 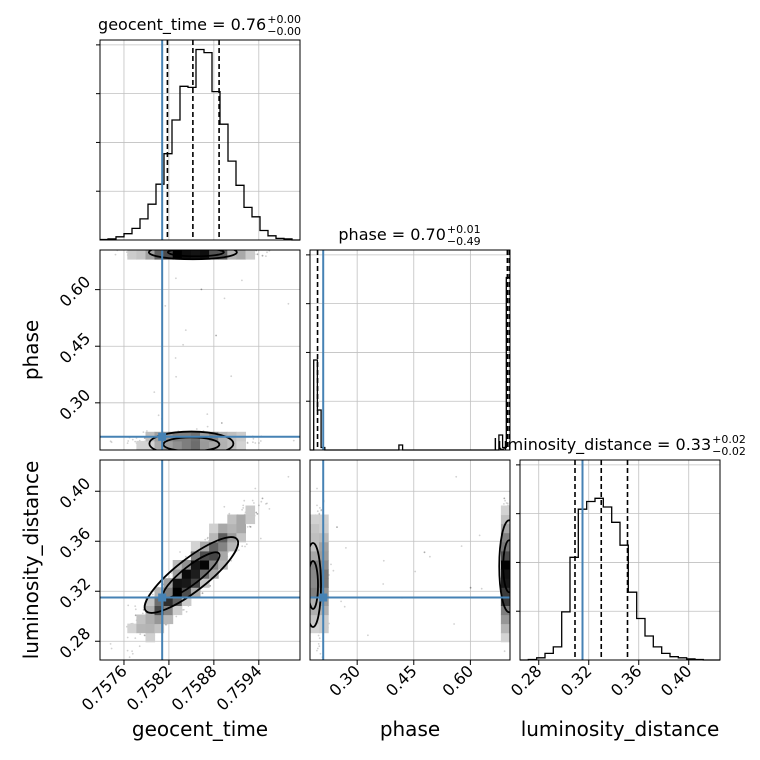 What do you see at coordinates (75, 643) in the screenshot?
I see `y-tick-label-luminosity_distance: 0.28` at bounding box center [75, 643].